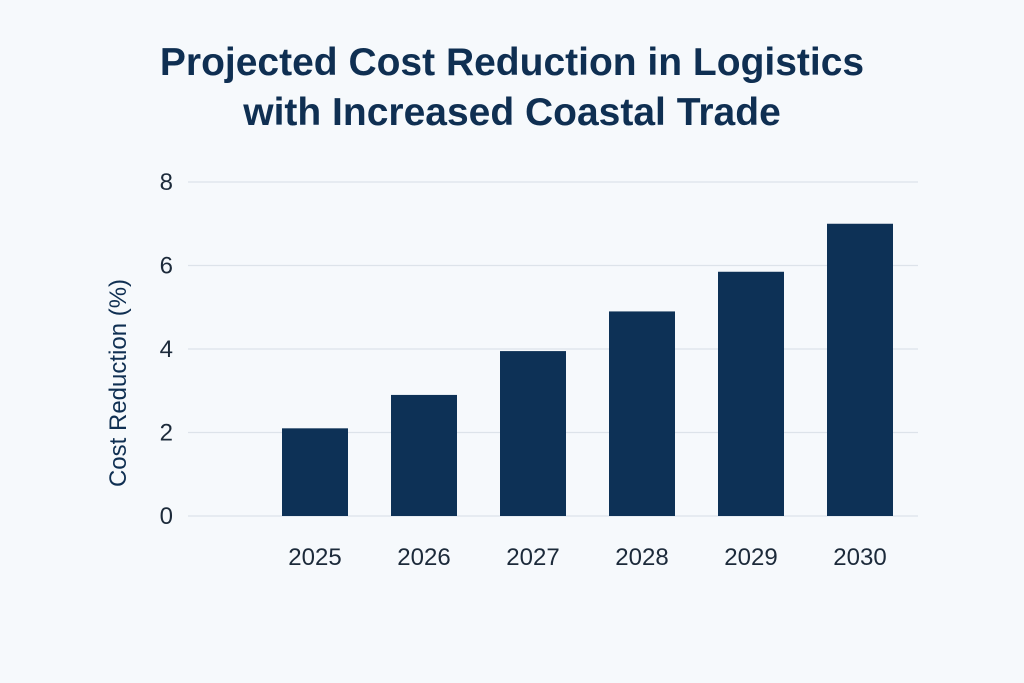 The image size is (1024, 683). Describe the element at coordinates (532, 557) in the screenshot. I see `x-tick-label: 2027` at that location.